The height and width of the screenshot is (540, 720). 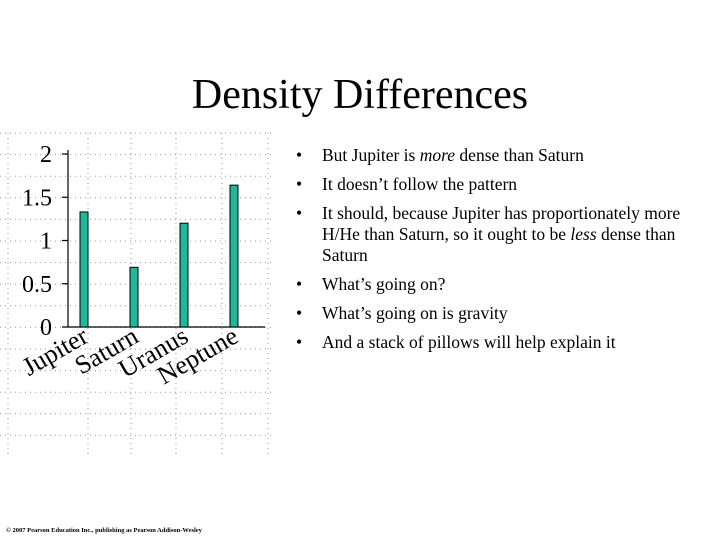 What do you see at coordinates (134, 297) in the screenshot?
I see `bar-saturn` at bounding box center [134, 297].